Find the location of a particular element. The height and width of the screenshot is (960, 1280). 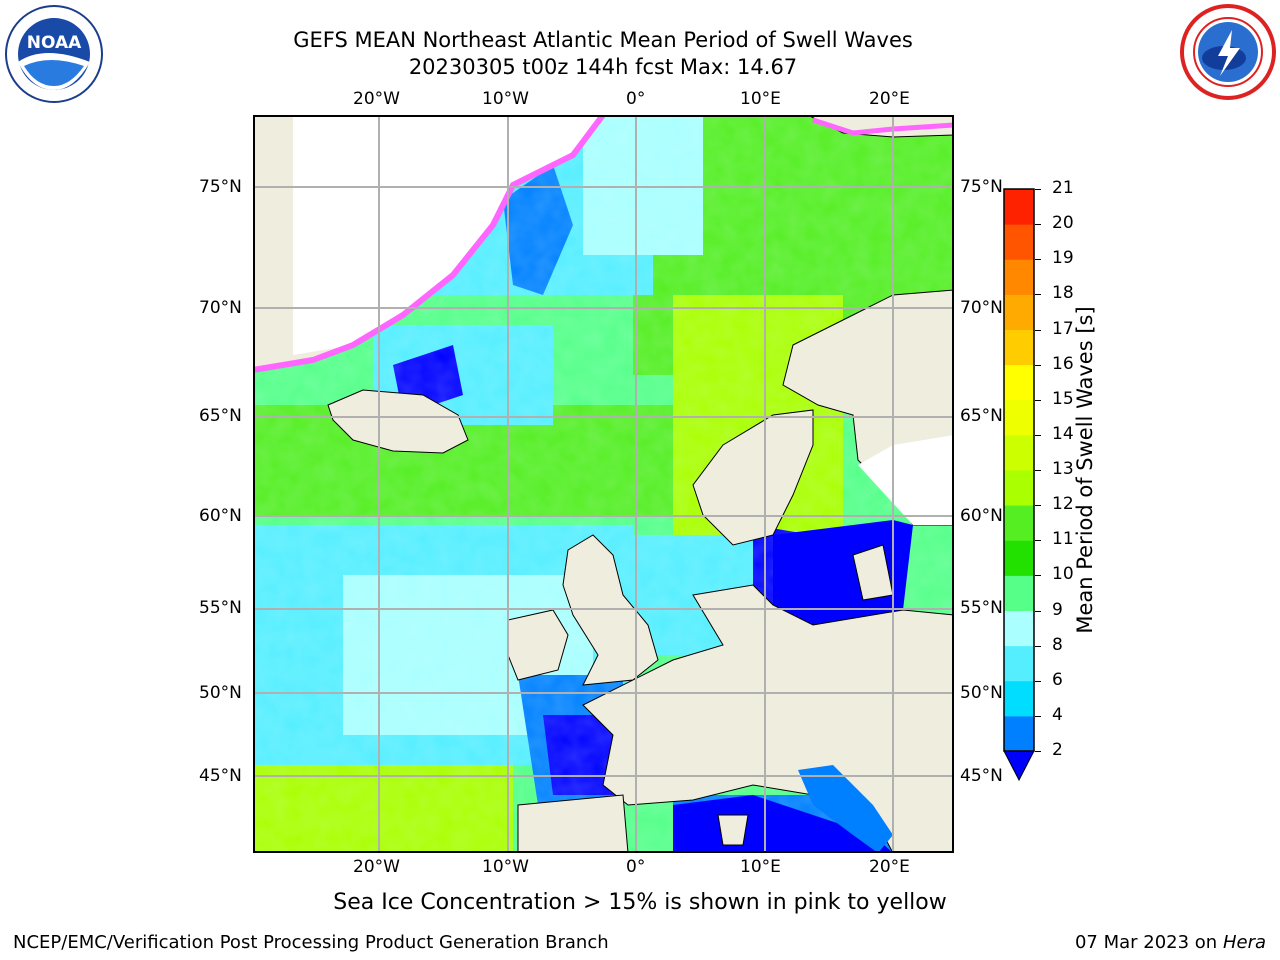

lat-label-left-2: 70°N is located at coordinates (220, 308).